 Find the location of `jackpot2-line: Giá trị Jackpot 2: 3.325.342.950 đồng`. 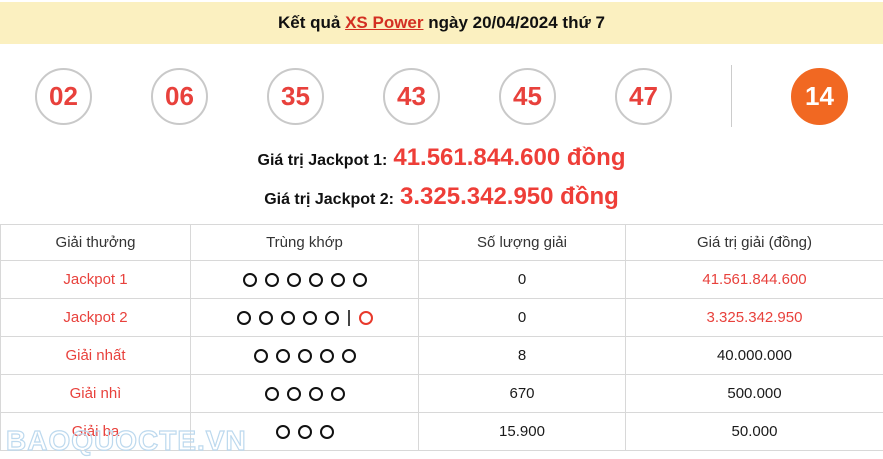

jackpot2-line: Giá trị Jackpot 2: 3.325.342.950 đồng is located at coordinates (441, 197).